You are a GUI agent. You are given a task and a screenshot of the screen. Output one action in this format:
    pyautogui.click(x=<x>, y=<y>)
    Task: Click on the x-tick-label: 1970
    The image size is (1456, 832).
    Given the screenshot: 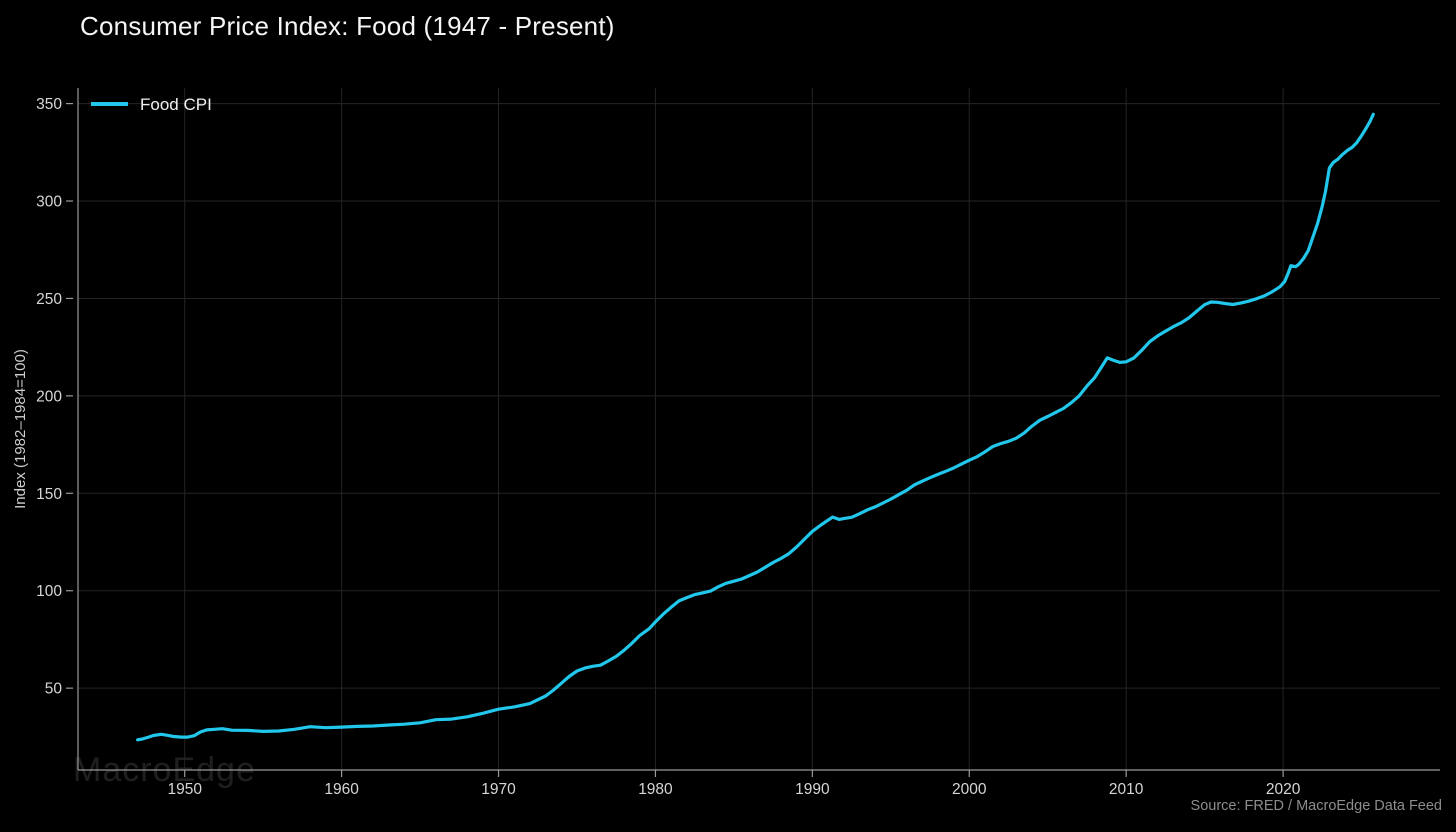 What is the action you would take?
    pyautogui.click(x=498, y=789)
    